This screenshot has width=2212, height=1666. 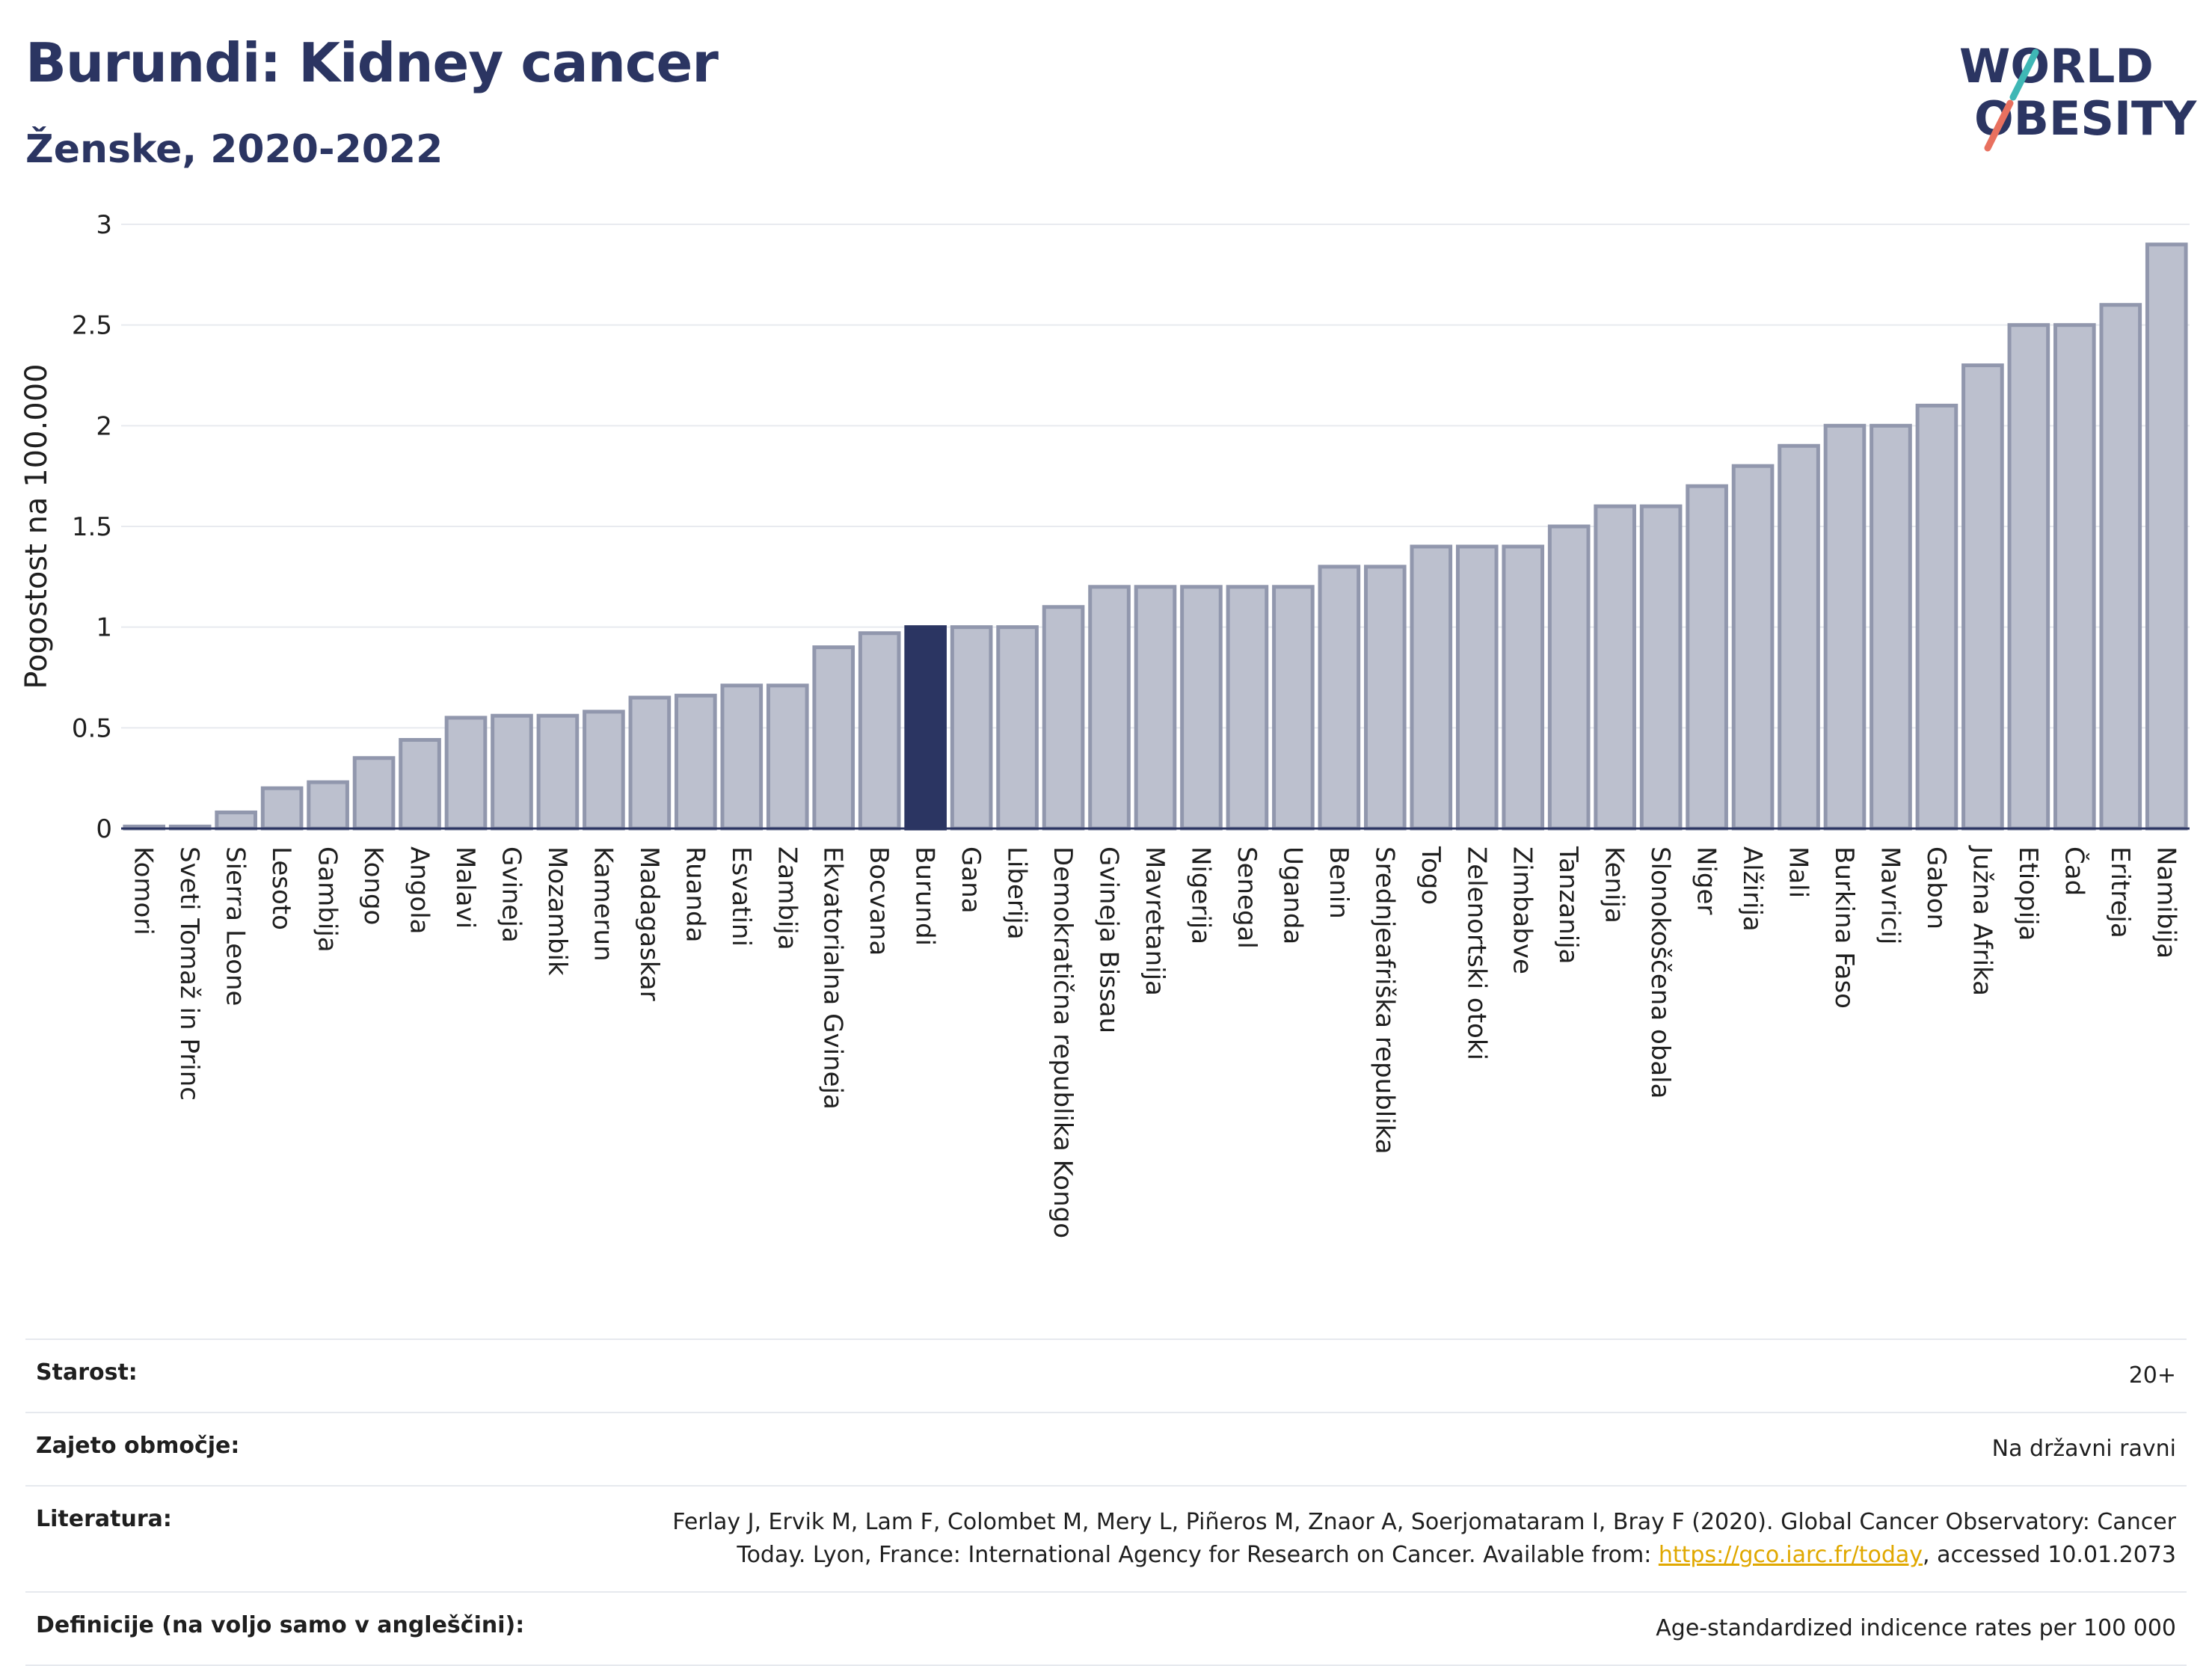 I want to click on meta-coverage-value: Na državni ravni, so click(x=1408, y=1449).